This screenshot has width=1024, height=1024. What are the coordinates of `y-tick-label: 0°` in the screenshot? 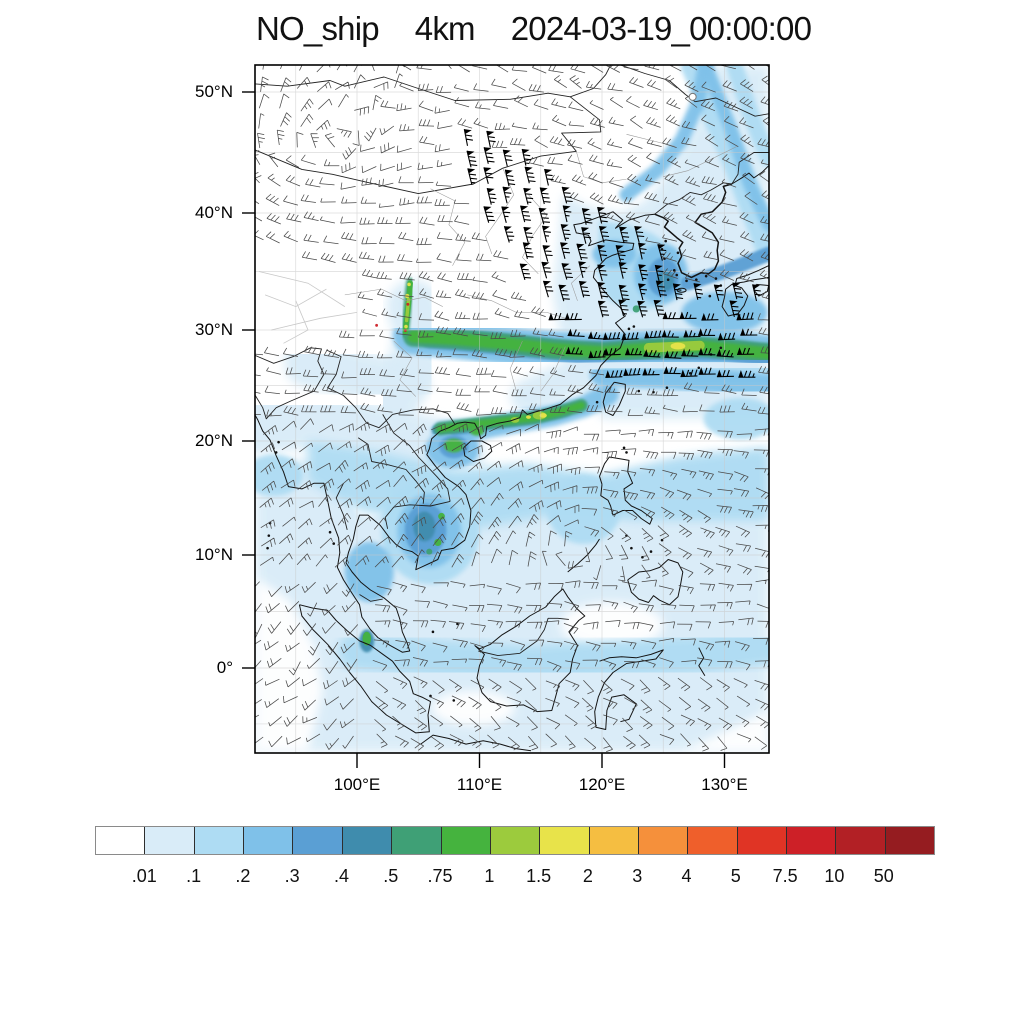 It's located at (224, 667).